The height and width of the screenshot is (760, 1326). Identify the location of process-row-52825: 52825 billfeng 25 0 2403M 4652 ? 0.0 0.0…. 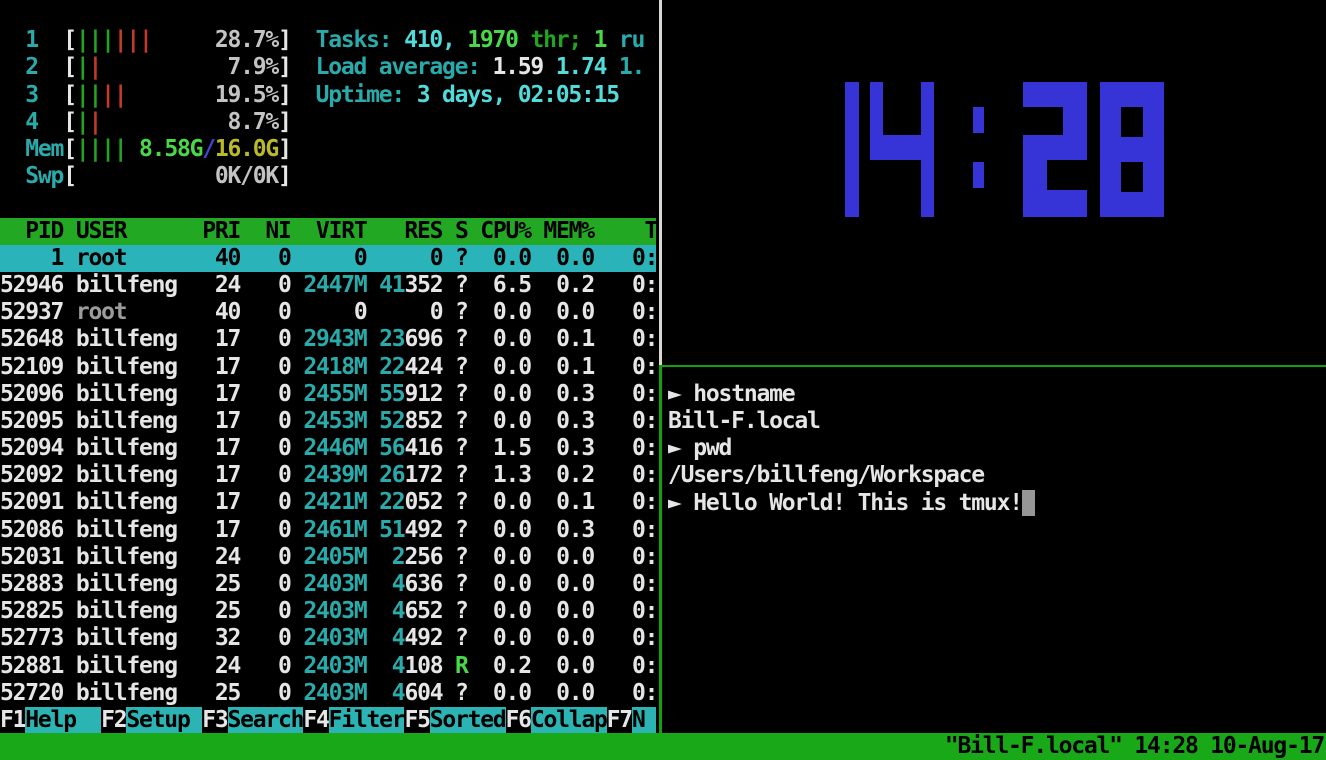
(328, 611).